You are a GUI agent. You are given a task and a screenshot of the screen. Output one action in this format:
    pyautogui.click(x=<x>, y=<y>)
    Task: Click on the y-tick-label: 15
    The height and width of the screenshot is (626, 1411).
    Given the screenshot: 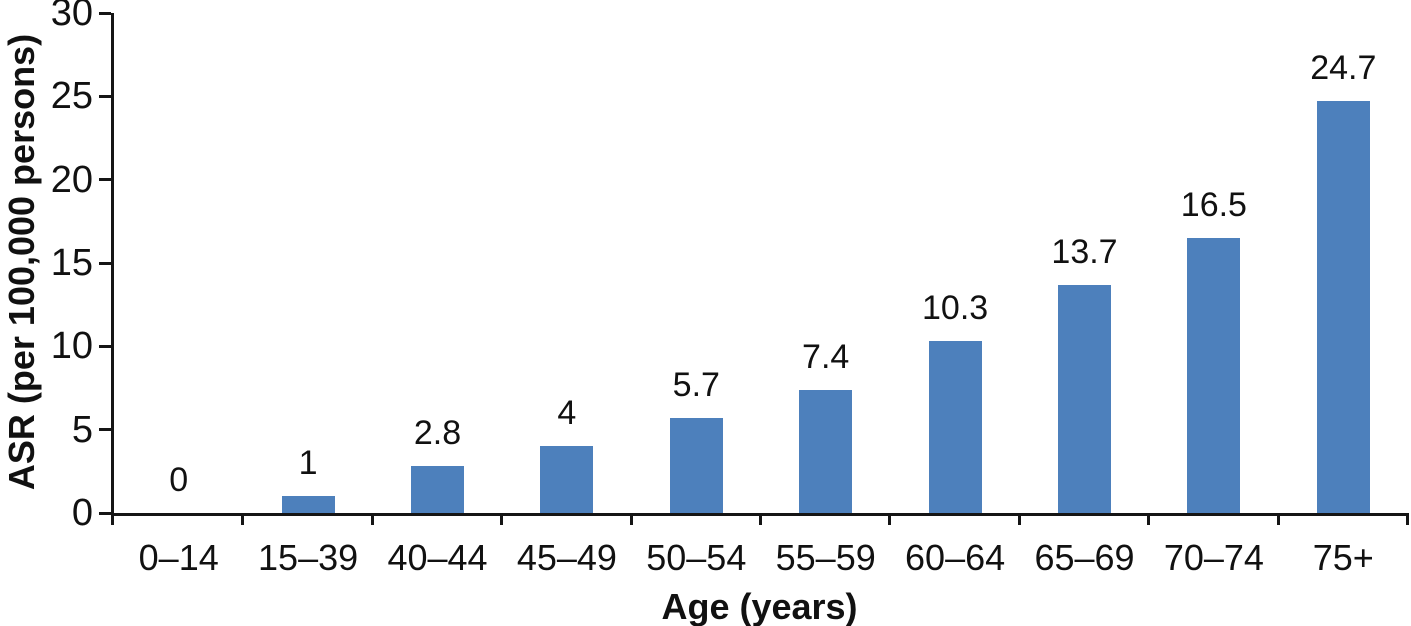 What is the action you would take?
    pyautogui.click(x=71, y=263)
    